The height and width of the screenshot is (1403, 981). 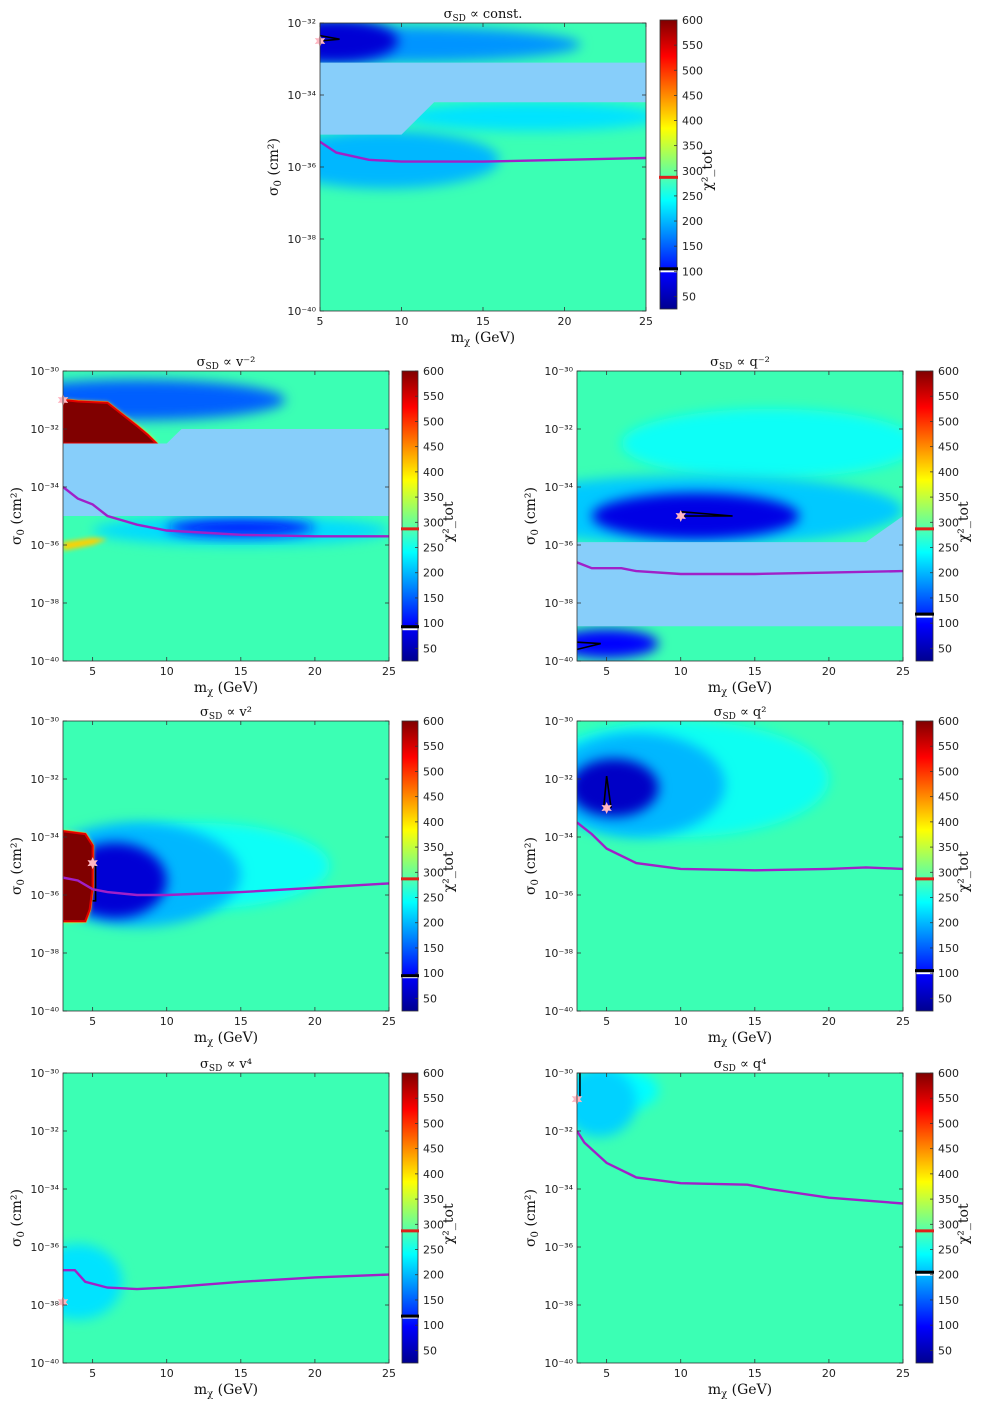 What do you see at coordinates (740, 1065) in the screenshot?
I see `panel-title: σSD ∝ q⁴` at bounding box center [740, 1065].